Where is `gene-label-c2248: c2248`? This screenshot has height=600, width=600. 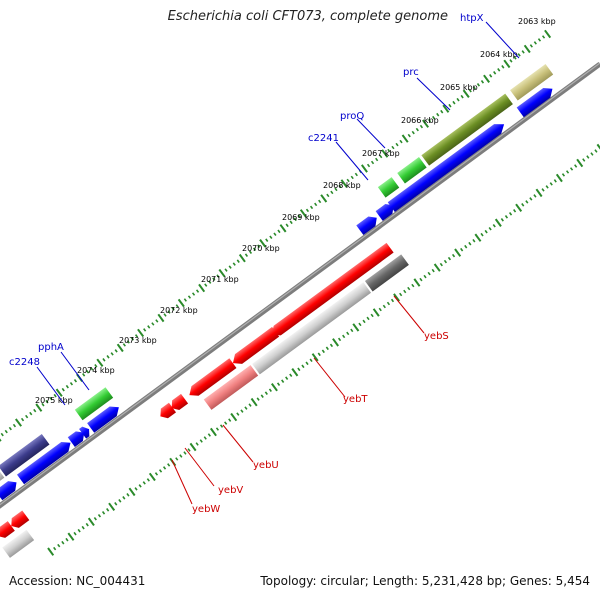 gene-label-c2248: c2248 is located at coordinates (24, 362).